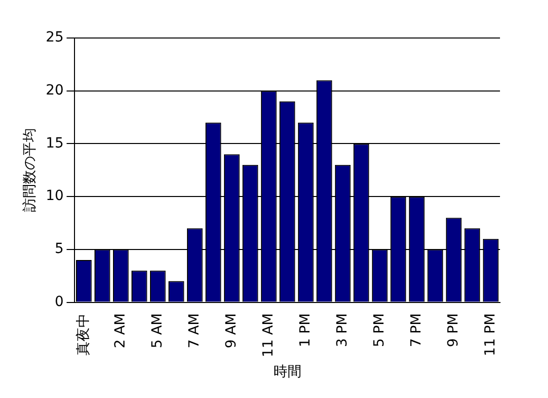 The image size is (548, 398). What do you see at coordinates (194, 330) in the screenshot?
I see `x-tick-label: 7 AM` at bounding box center [194, 330].